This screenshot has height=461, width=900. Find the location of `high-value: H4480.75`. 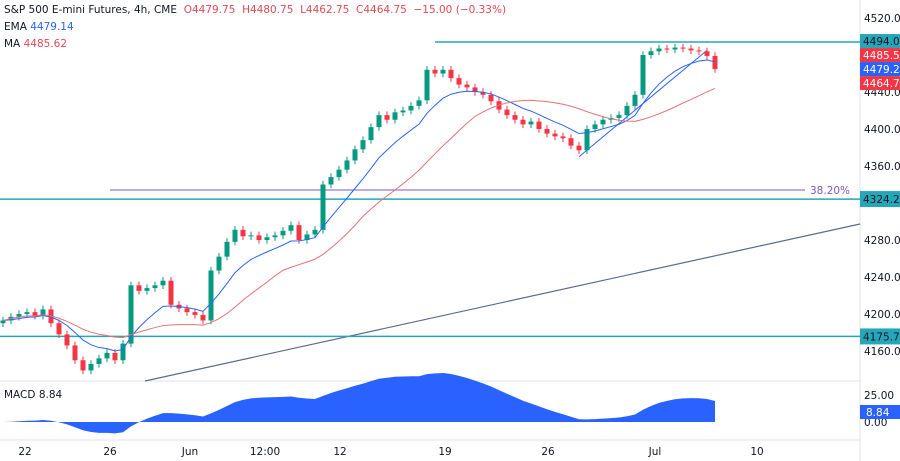

high-value: H4480.75 is located at coordinates (268, 10).